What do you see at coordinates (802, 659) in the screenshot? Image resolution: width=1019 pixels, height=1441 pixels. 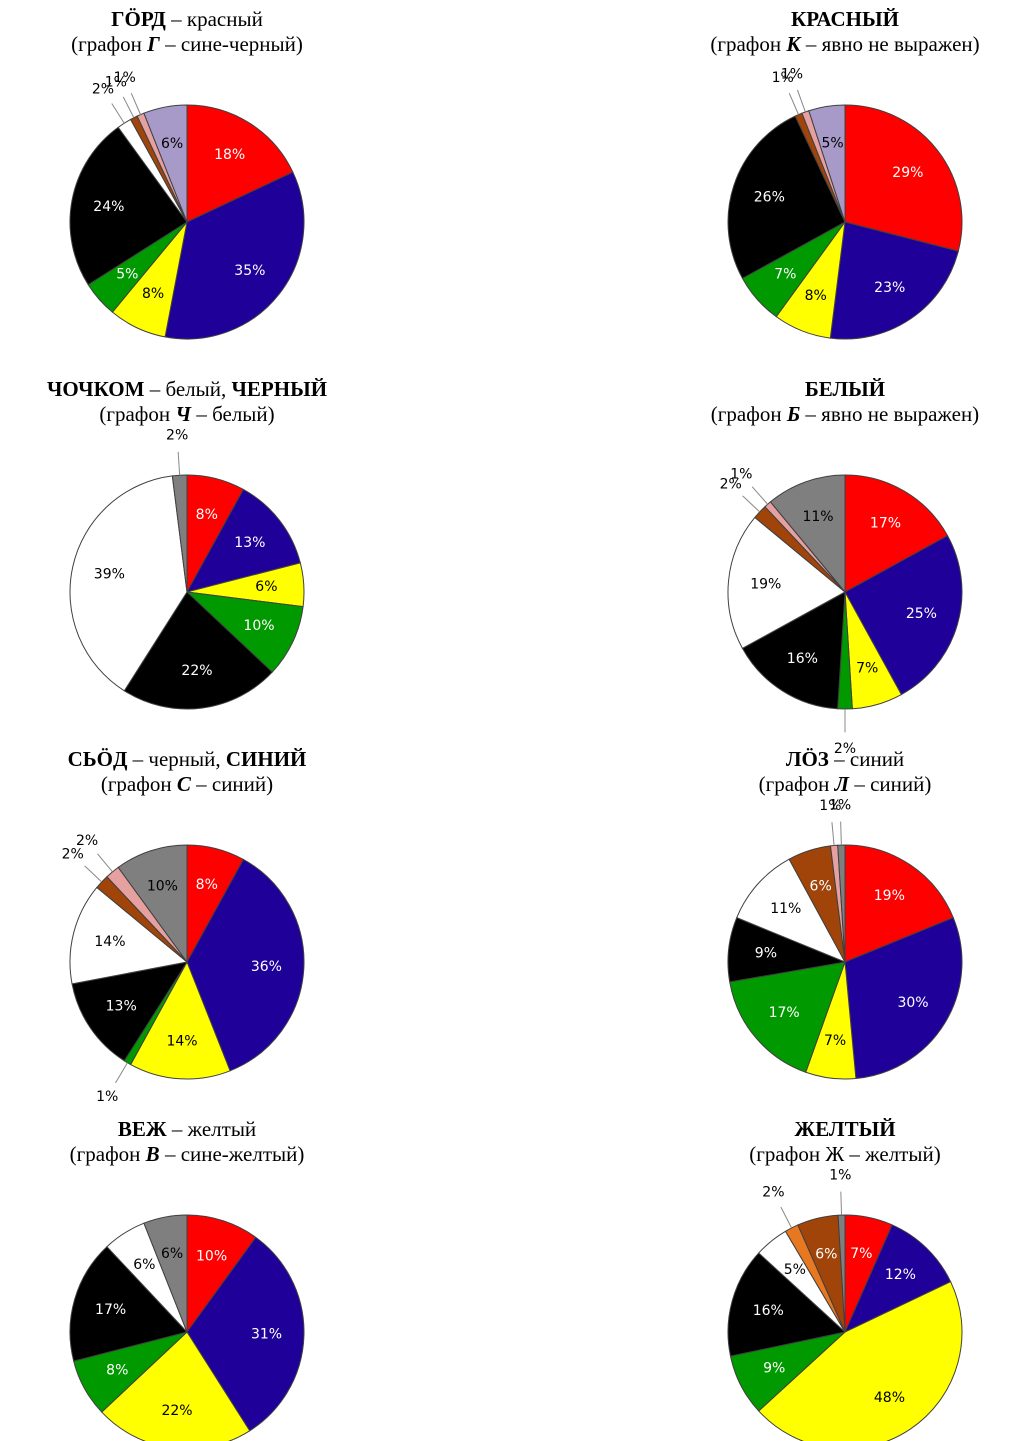 I see `slice-label: 16%` at bounding box center [802, 659].